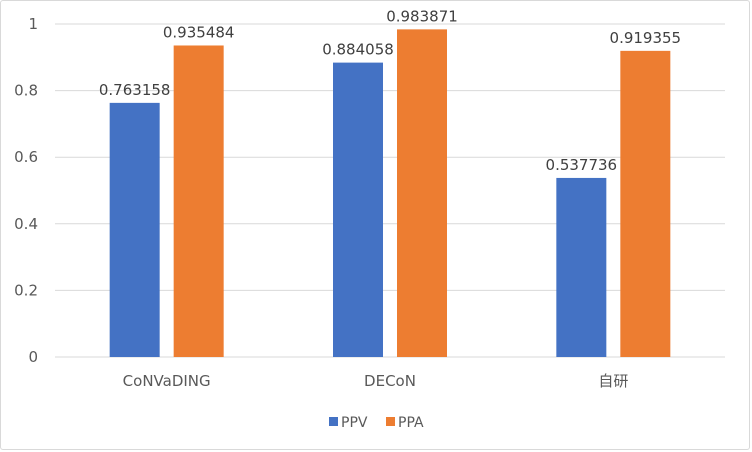 The width and height of the screenshot is (752, 452). I want to click on legend-swatch-ppv, so click(333, 421).